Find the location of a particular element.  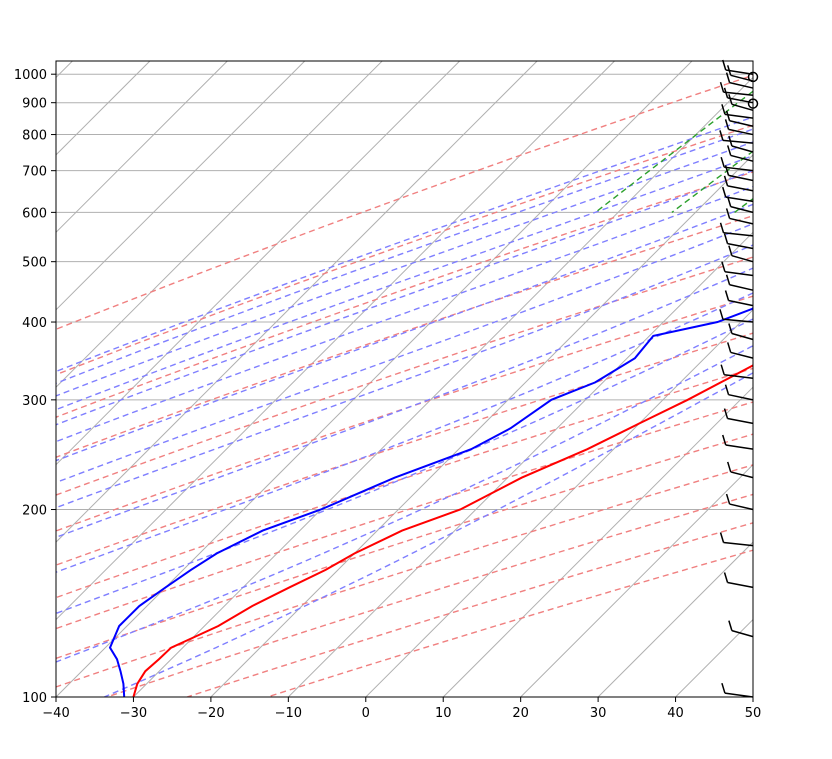

x-tick-label: 10 is located at coordinates (443, 713).